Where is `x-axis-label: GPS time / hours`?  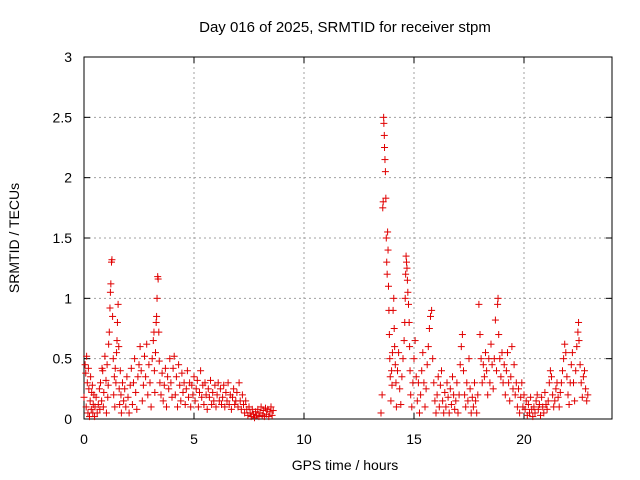
x-axis-label: GPS time / hours is located at coordinates (345, 465).